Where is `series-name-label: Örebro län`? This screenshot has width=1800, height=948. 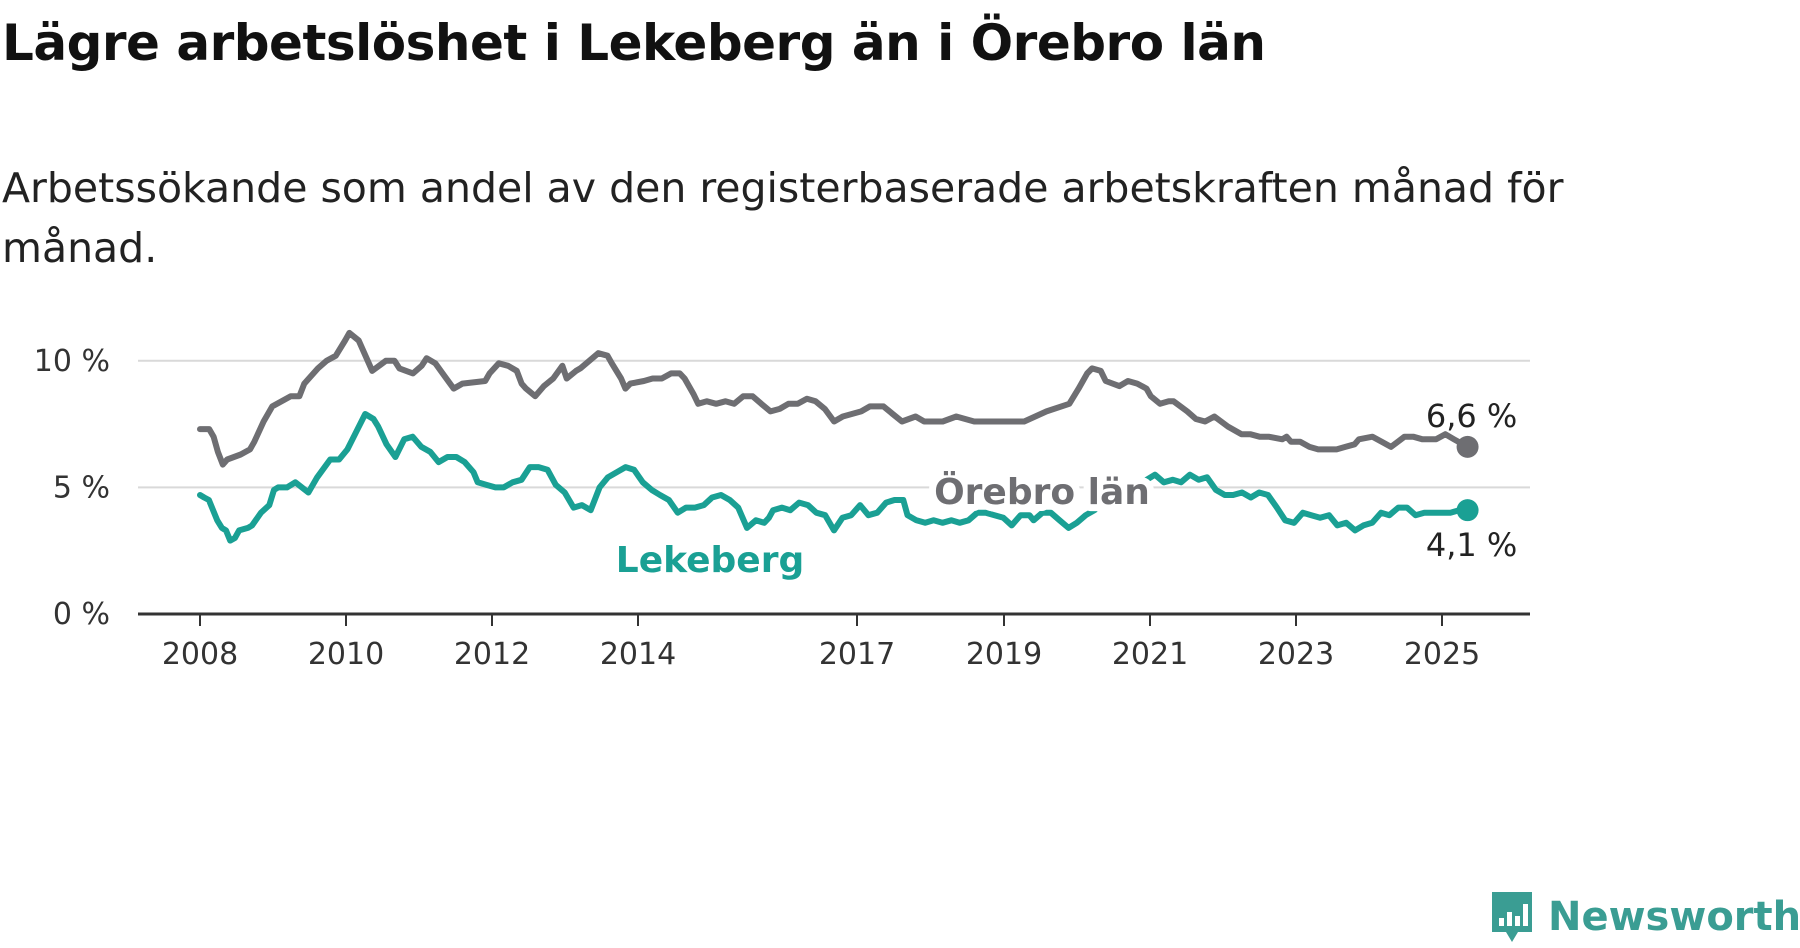 series-name-label: Örebro län is located at coordinates (1042, 492).